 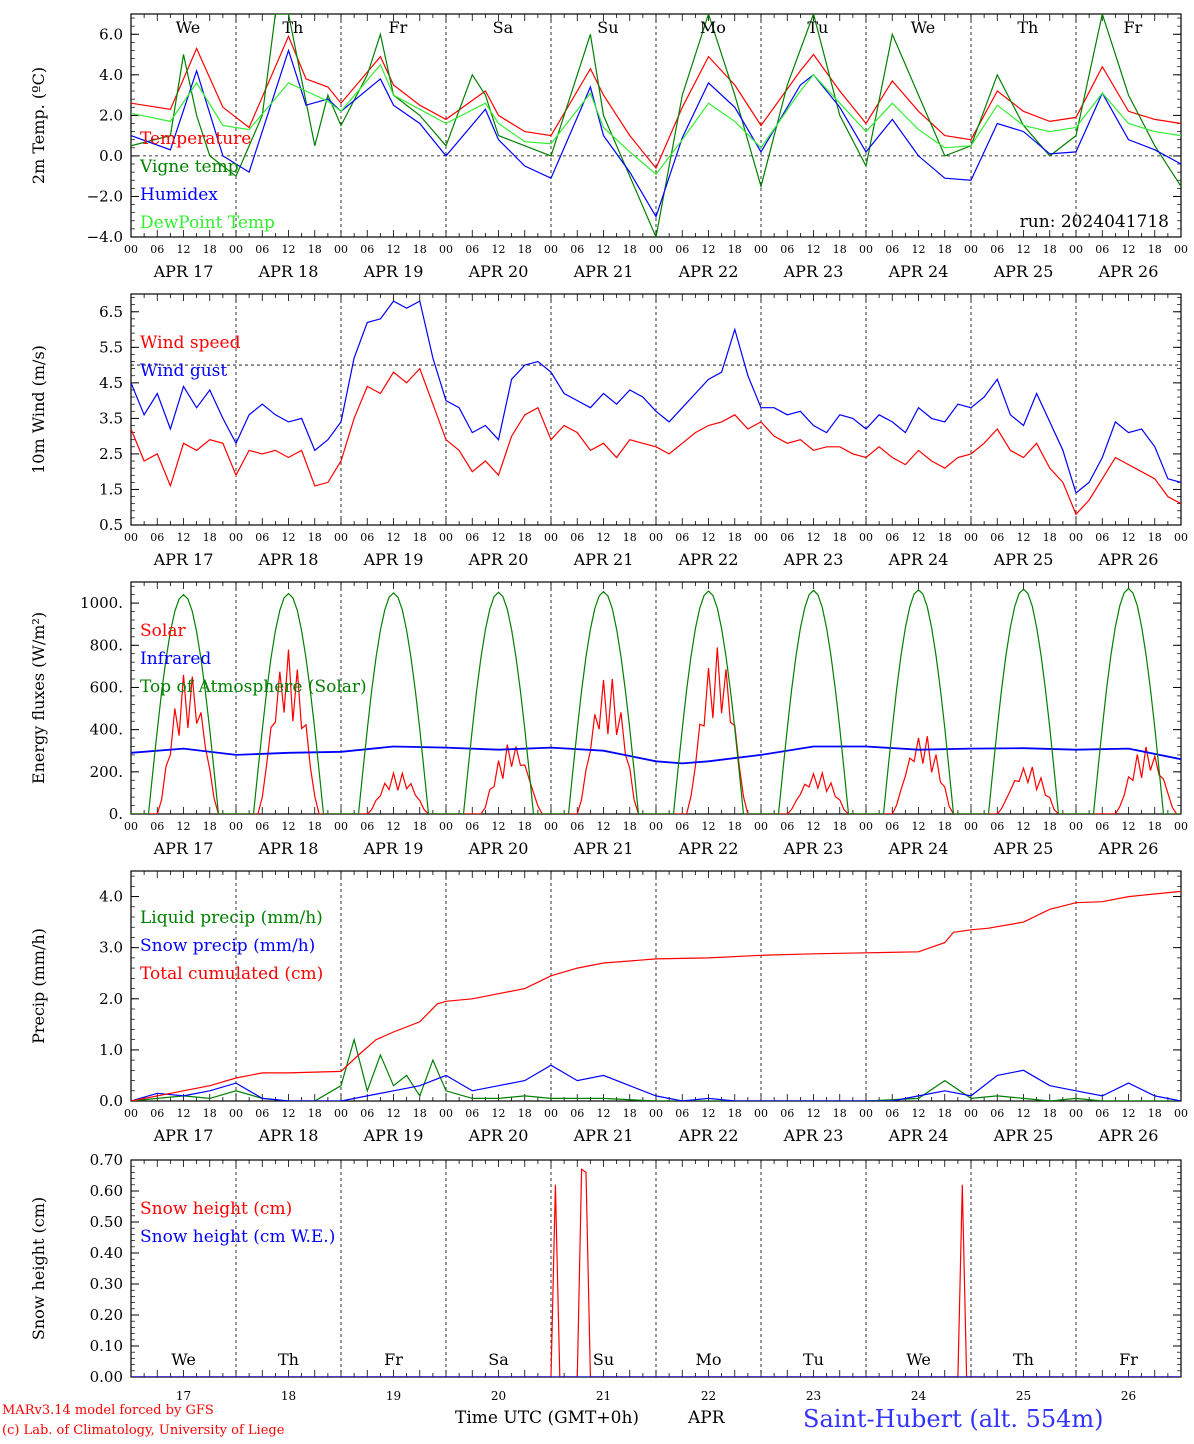 What do you see at coordinates (111, 347) in the screenshot?
I see `y-tick-label: 5.5` at bounding box center [111, 347].